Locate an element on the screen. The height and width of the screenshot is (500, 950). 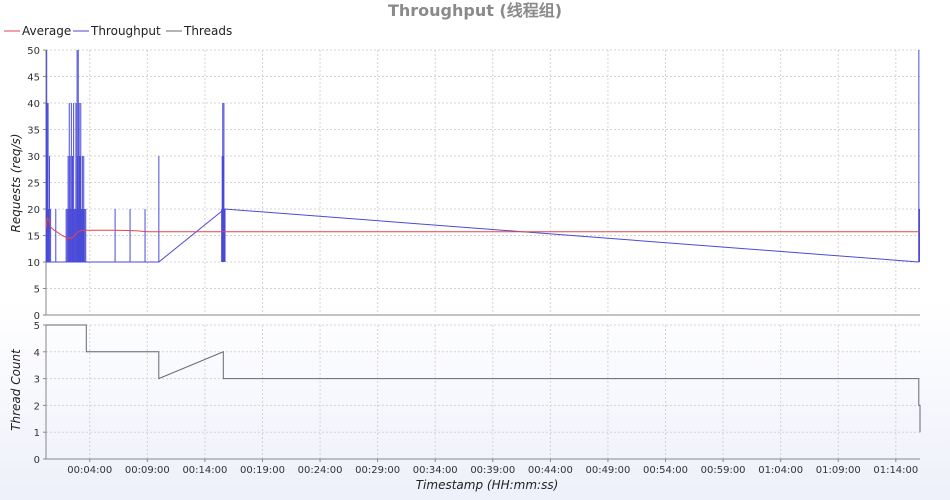
y-axis-label: Thread Count is located at coordinates (16, 389).